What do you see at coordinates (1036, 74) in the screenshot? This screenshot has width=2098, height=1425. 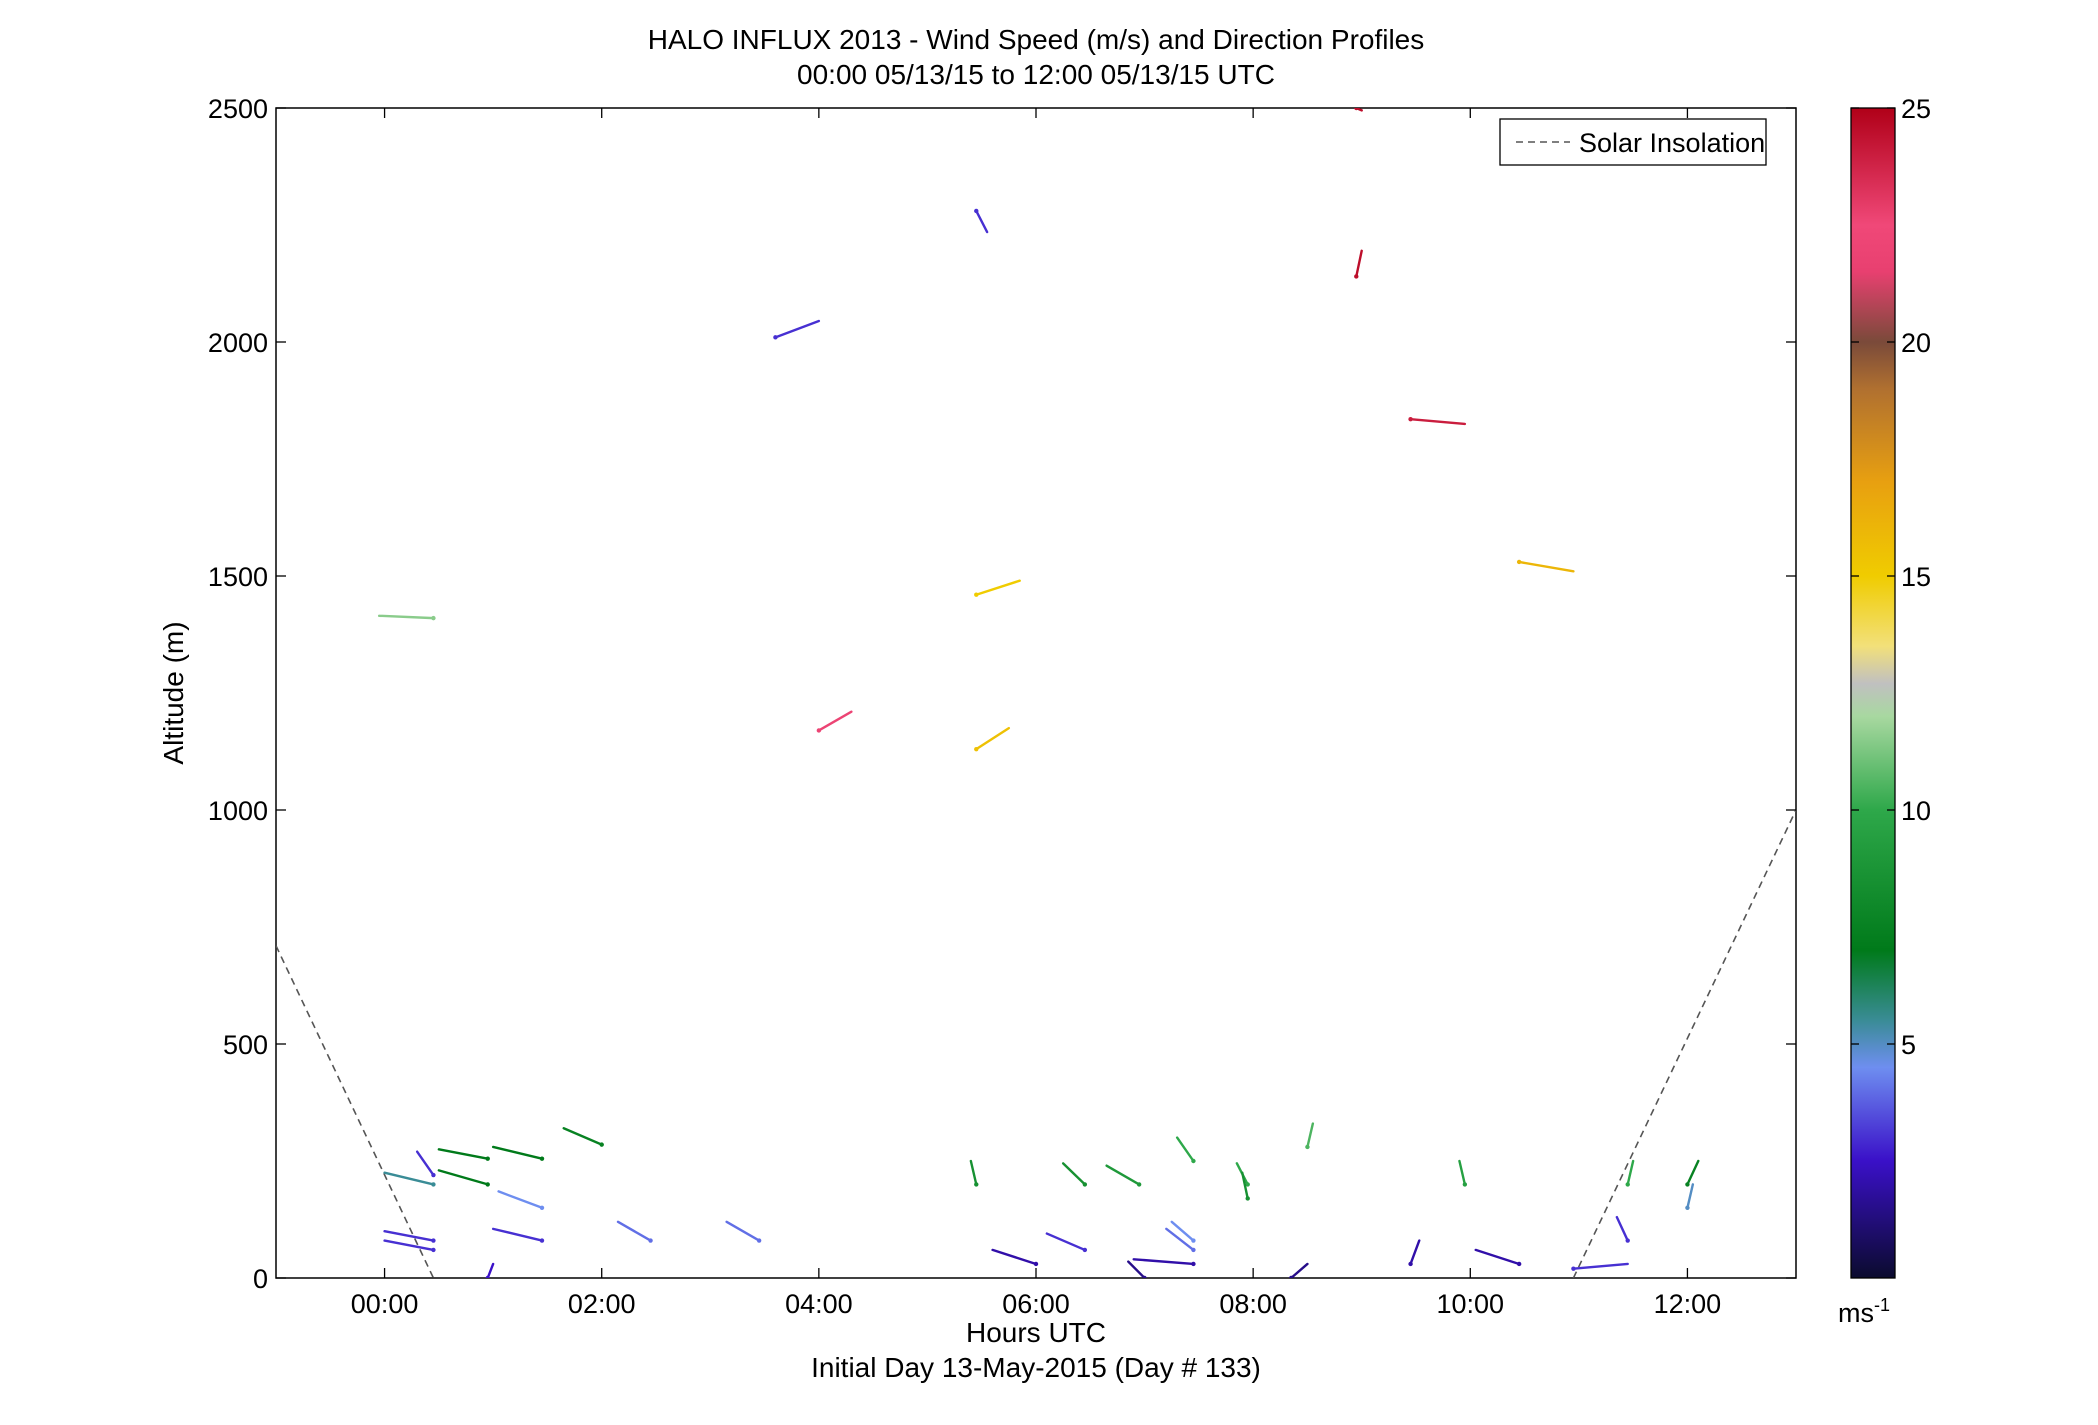 I see `chart-subtitle: 00:00 05/13/15 to 12:00 05/13/15 UTC` at bounding box center [1036, 74].